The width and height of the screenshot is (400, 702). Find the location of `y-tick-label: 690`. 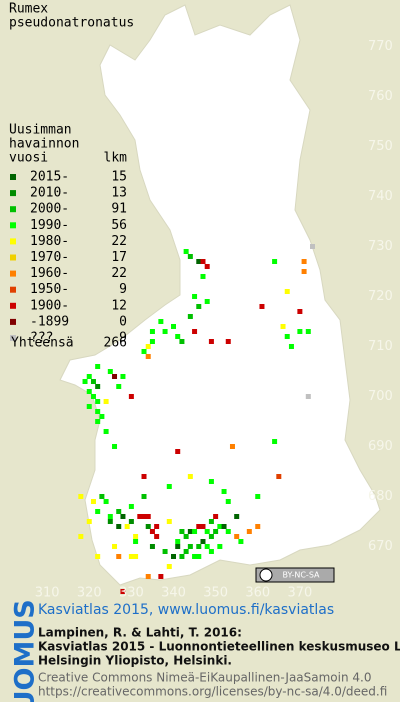

y-tick-label: 690 is located at coordinates (380, 446).